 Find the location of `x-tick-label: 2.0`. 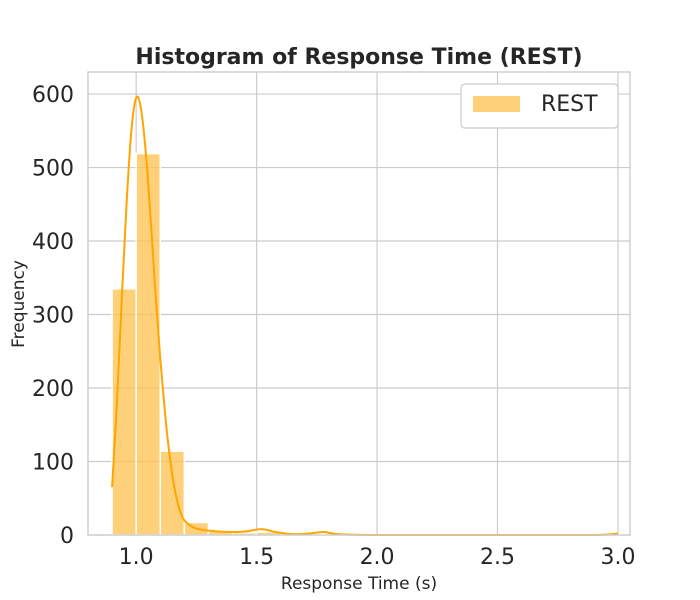

x-tick-label: 2.0 is located at coordinates (377, 557).